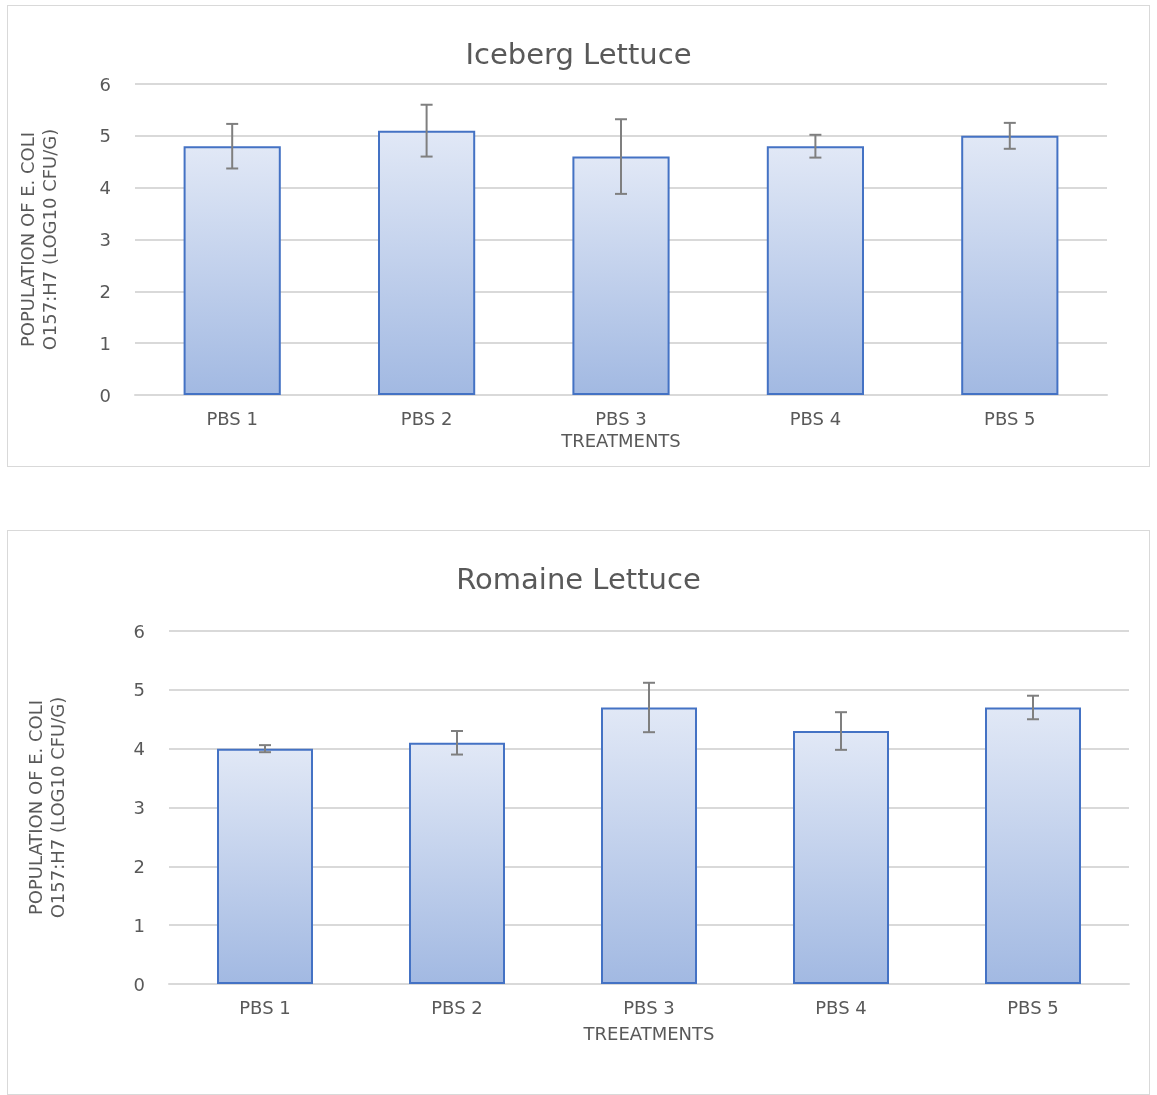 The width and height of the screenshot is (1157, 1095). Describe the element at coordinates (620, 441) in the screenshot. I see `x-axis-title: TREATMENTS` at that location.